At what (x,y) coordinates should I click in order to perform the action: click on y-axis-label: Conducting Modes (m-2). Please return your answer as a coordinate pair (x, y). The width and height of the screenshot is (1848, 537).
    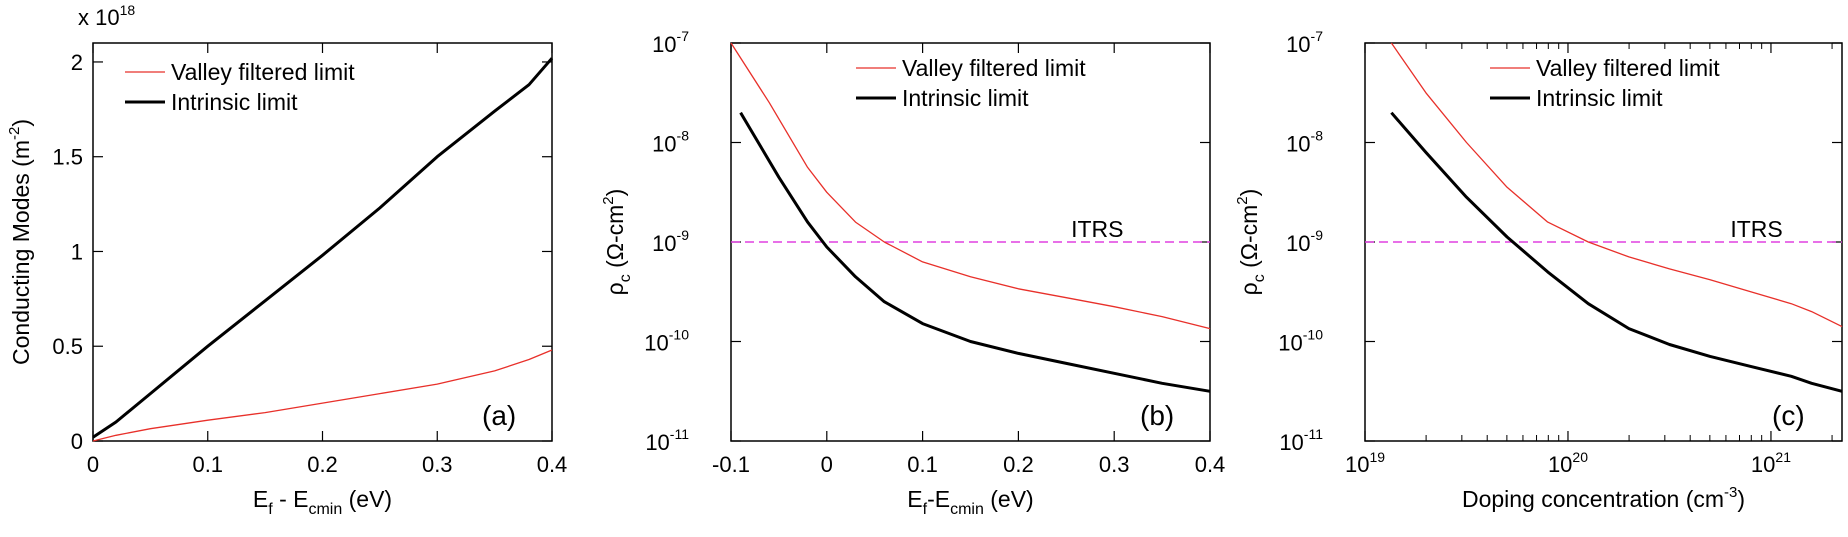
    Looking at the image, I should click on (20, 242).